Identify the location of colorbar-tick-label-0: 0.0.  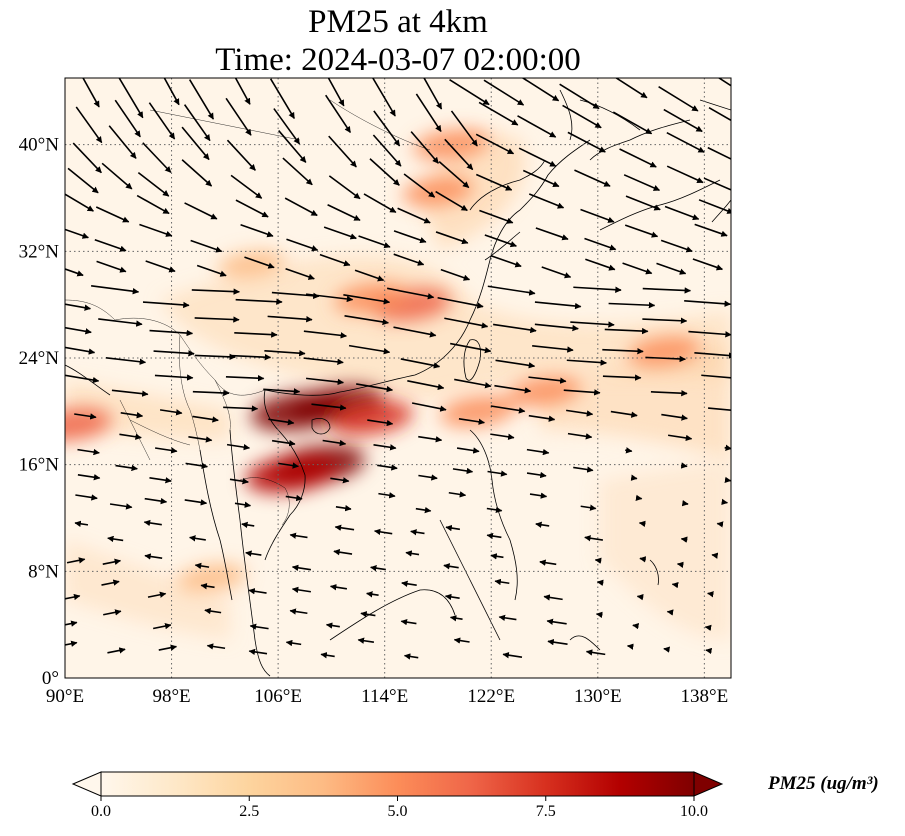
(101, 811).